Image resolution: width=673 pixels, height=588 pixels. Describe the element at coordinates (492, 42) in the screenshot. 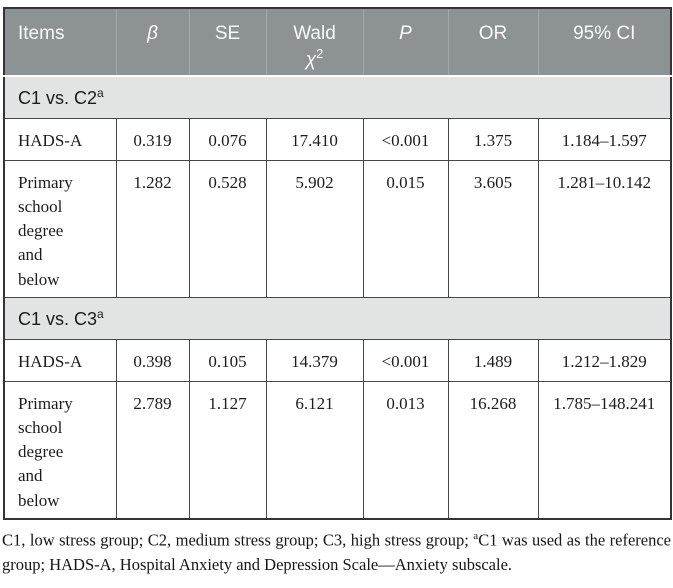

I see `column-header-or: OR` at that location.